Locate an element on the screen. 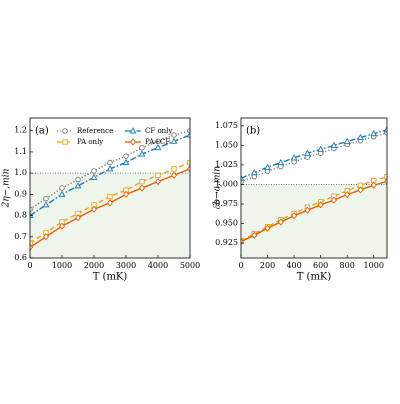 The width and height of the screenshot is (400, 404). y-axis-label: ℰb→a,min is located at coordinates (218, 188).